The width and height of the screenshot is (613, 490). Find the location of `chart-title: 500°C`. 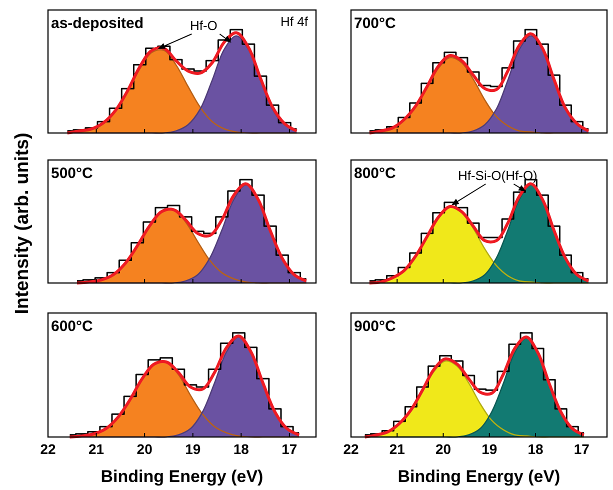

chart-title: 500°C is located at coordinates (72, 173).